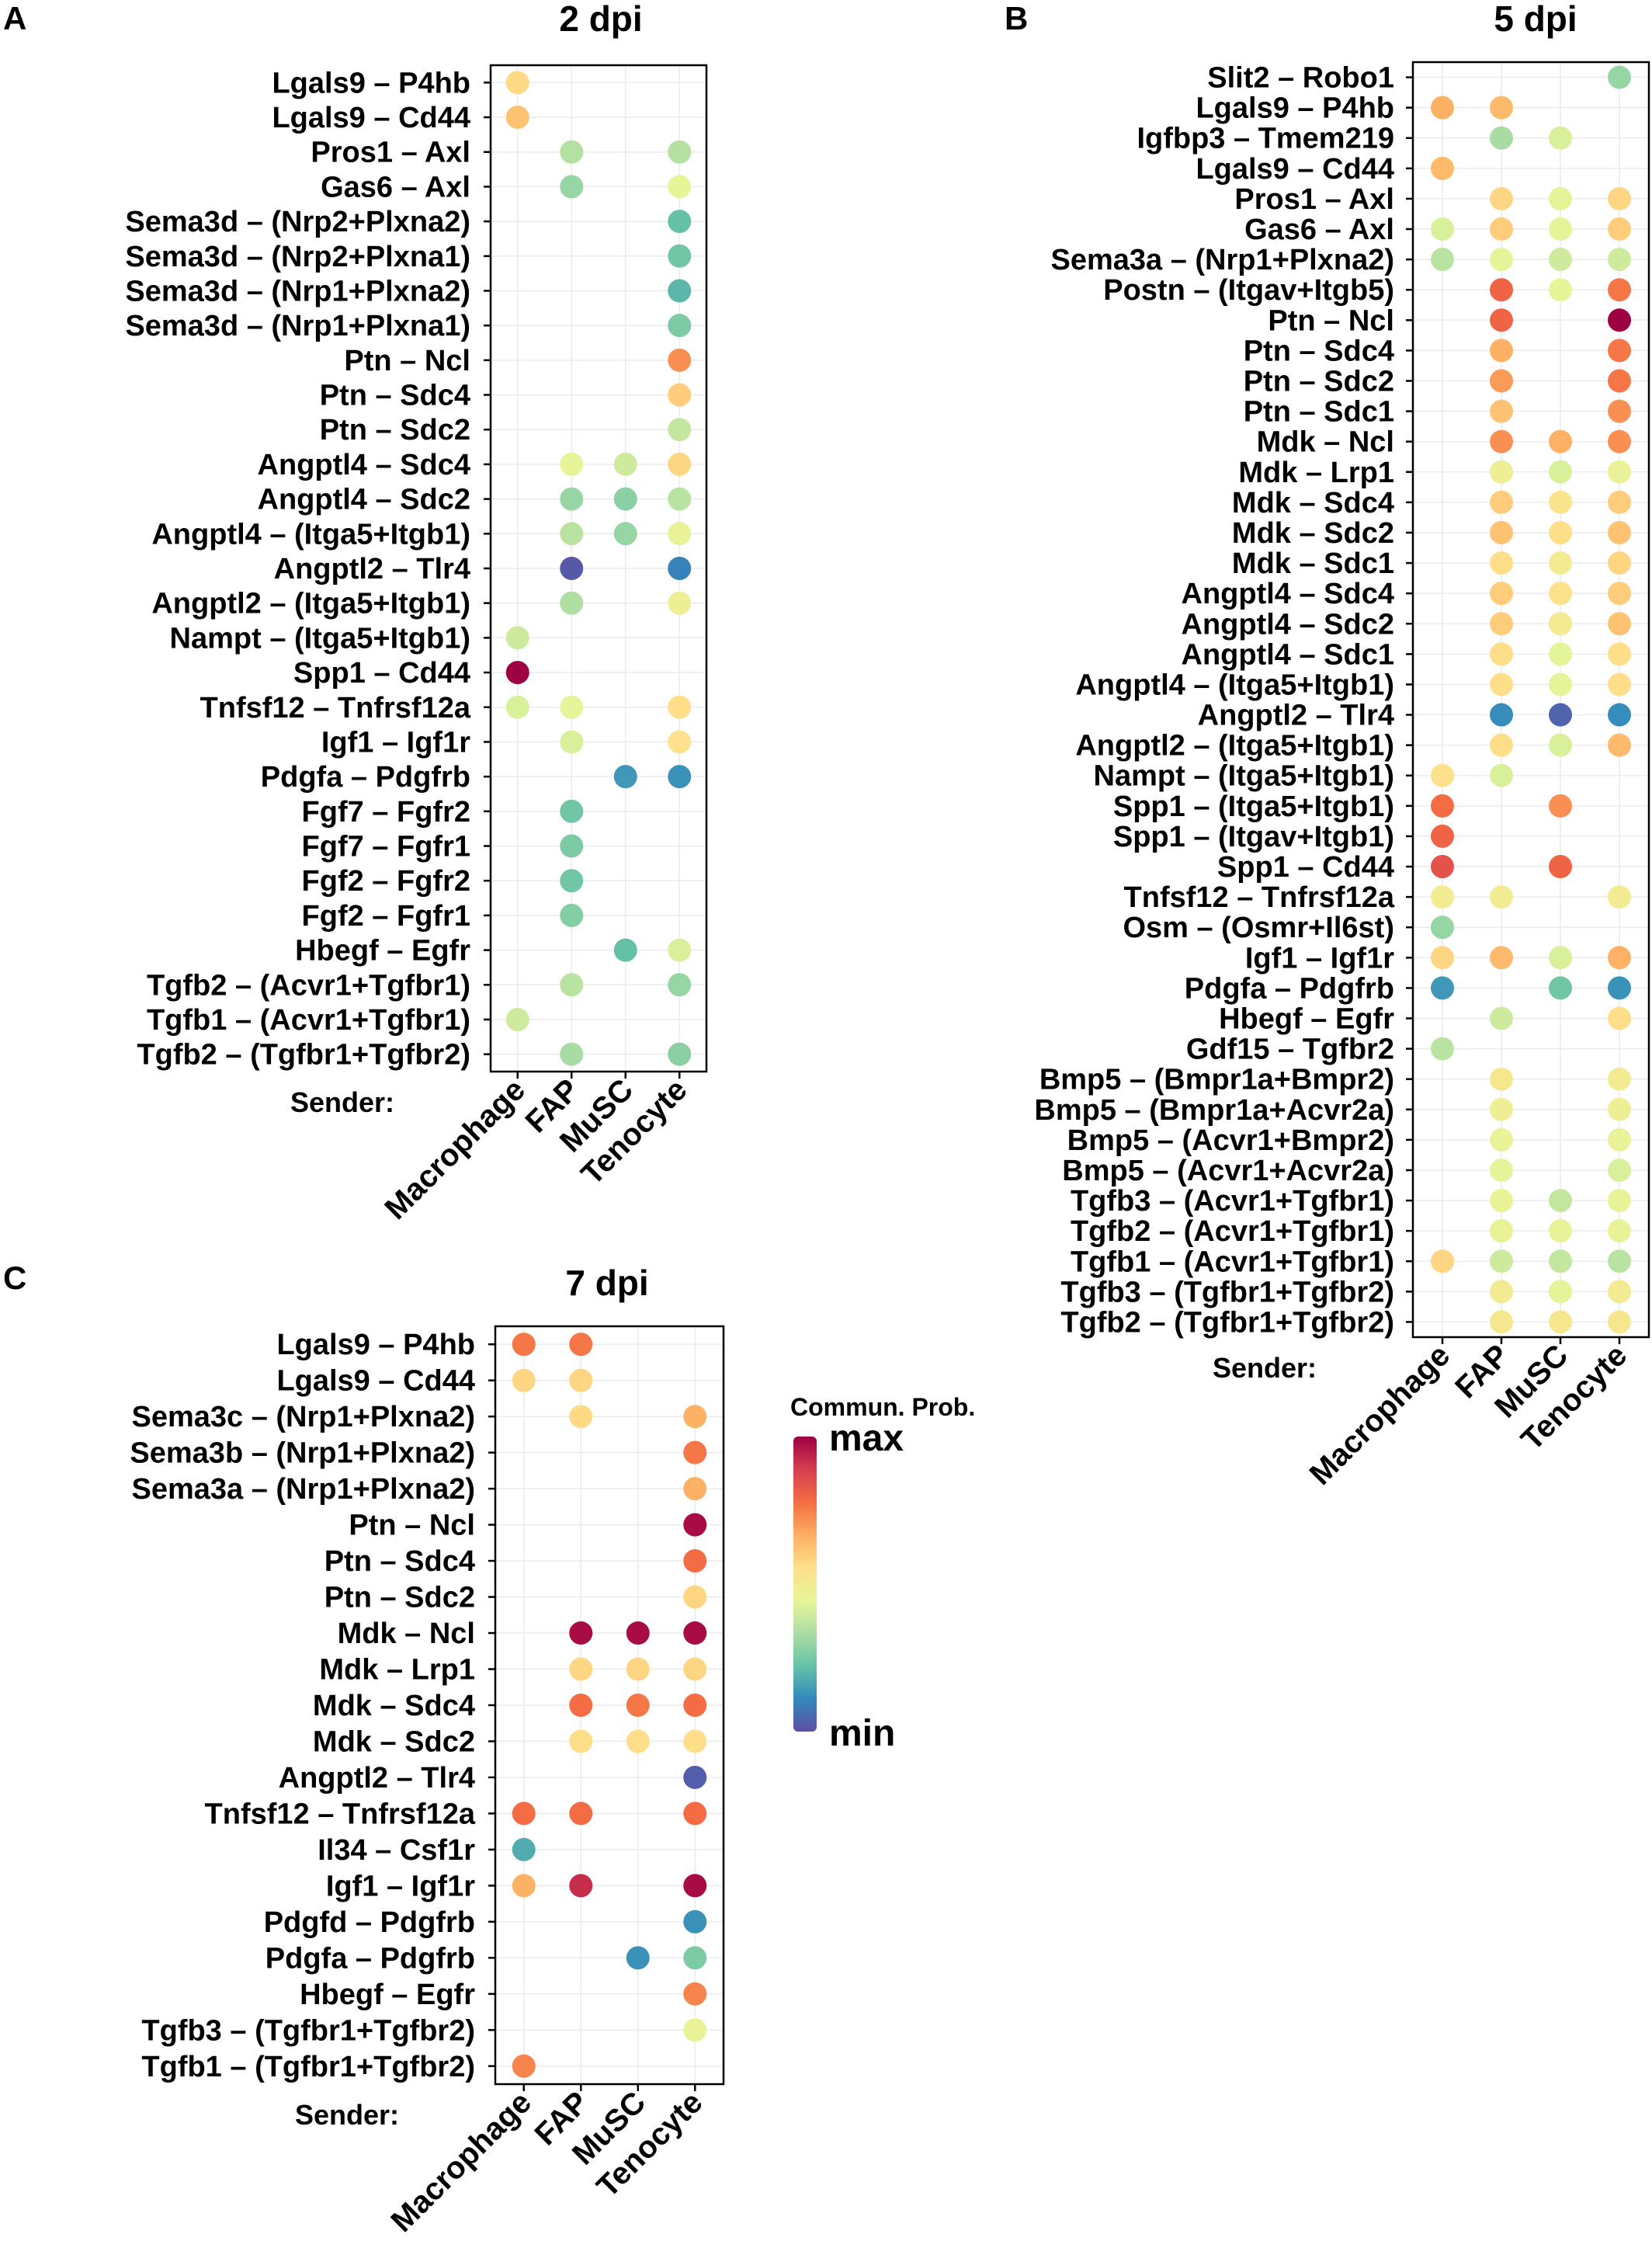 The image size is (1652, 2241). I want to click on row-label: Lgals9 – Cd44, so click(375, 1381).